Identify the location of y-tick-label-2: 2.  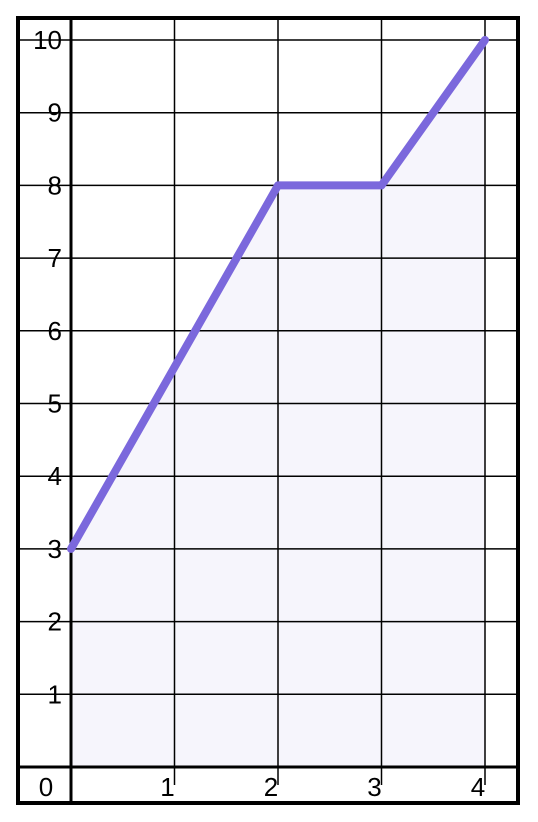
(55, 622).